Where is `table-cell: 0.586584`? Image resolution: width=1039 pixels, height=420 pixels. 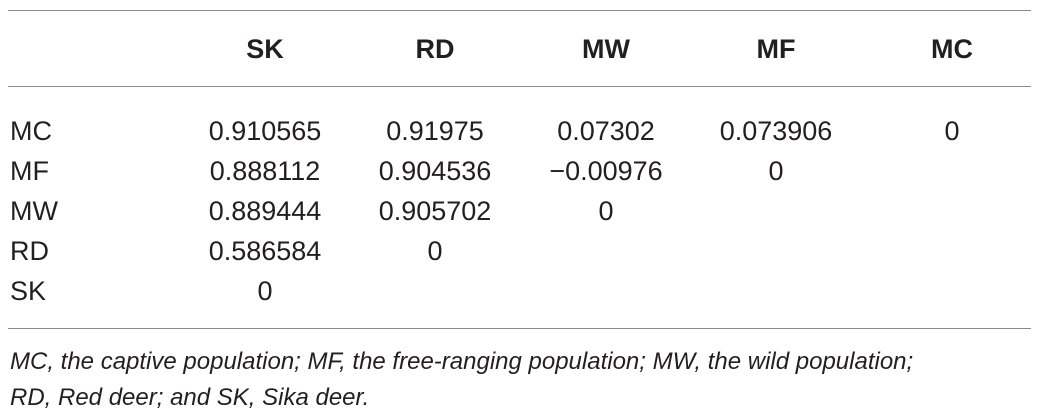
table-cell: 0.586584 is located at coordinates (265, 251).